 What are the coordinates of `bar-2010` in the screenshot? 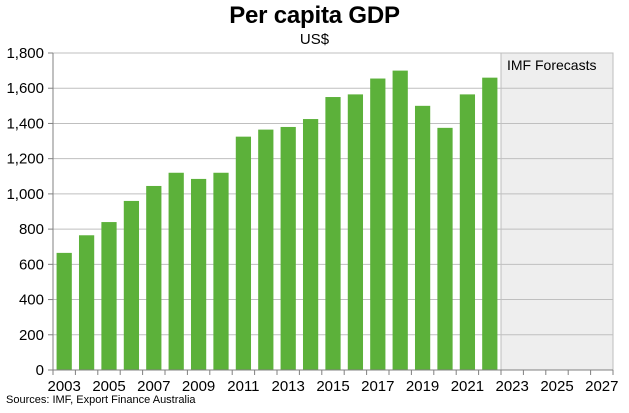 It's located at (221, 271).